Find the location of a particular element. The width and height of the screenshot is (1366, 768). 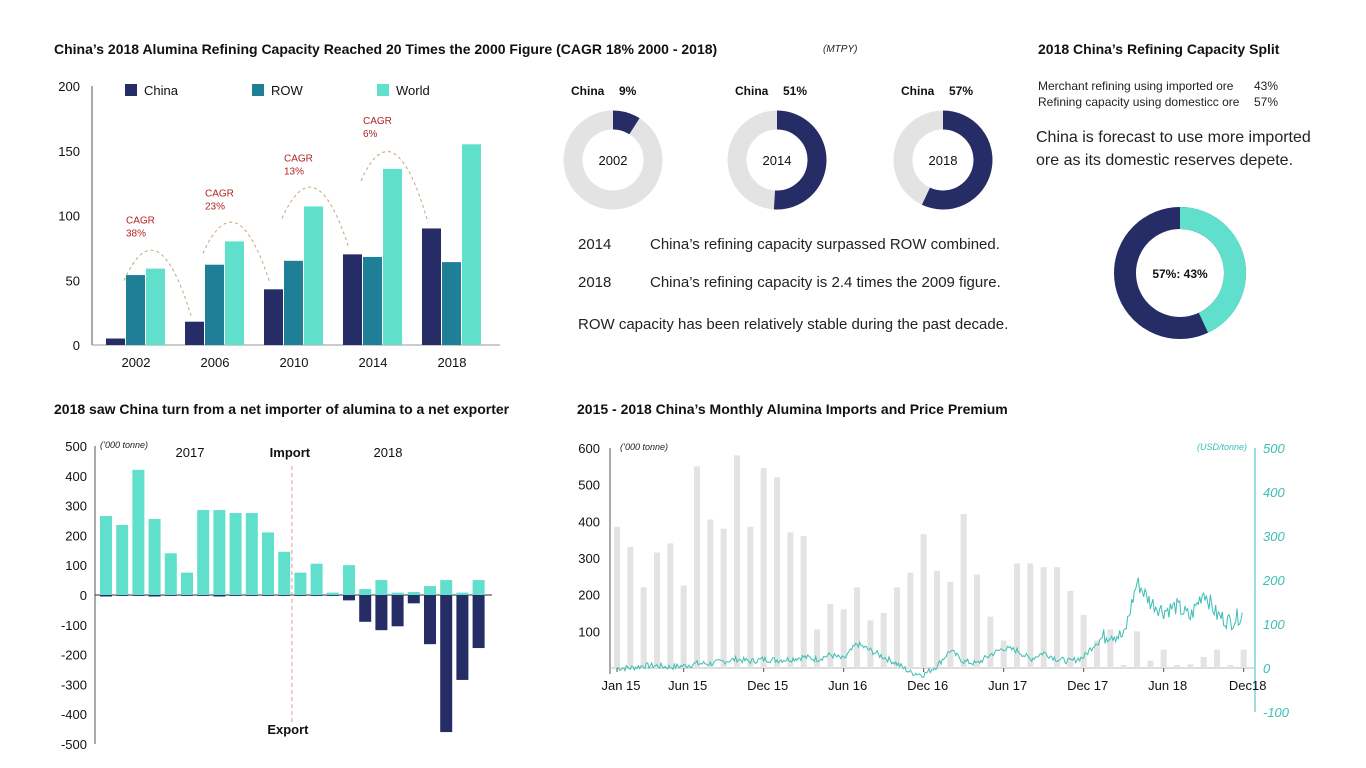

donut-2002-arc is located at coordinates (626, 122).